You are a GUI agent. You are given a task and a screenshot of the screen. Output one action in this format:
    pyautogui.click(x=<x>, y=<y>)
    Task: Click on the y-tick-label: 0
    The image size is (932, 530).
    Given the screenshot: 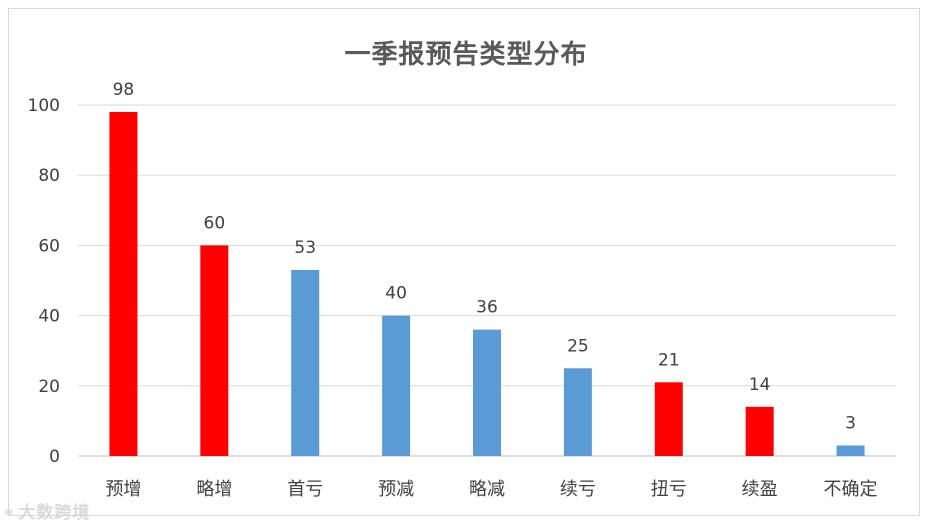 What is the action you would take?
    pyautogui.click(x=54, y=457)
    